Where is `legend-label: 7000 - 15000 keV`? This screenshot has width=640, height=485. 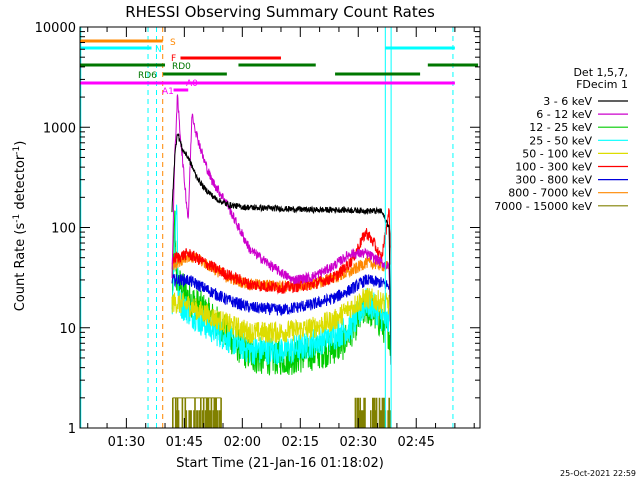 legend-label: 7000 - 15000 keV is located at coordinates (543, 206).